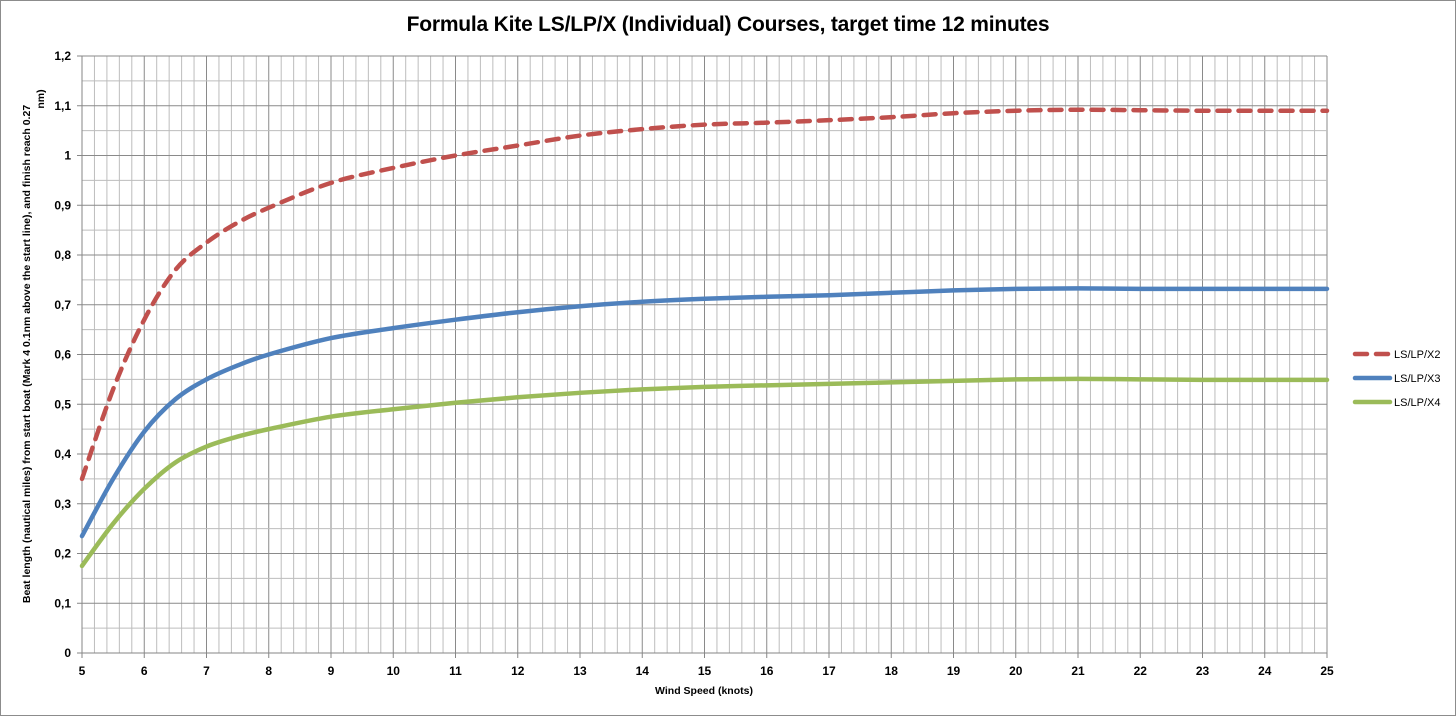 The width and height of the screenshot is (1456, 716). I want to click on legend: LS/LP/X2 LS/LP/X3 LS/LP/X4, so click(1396, 379).